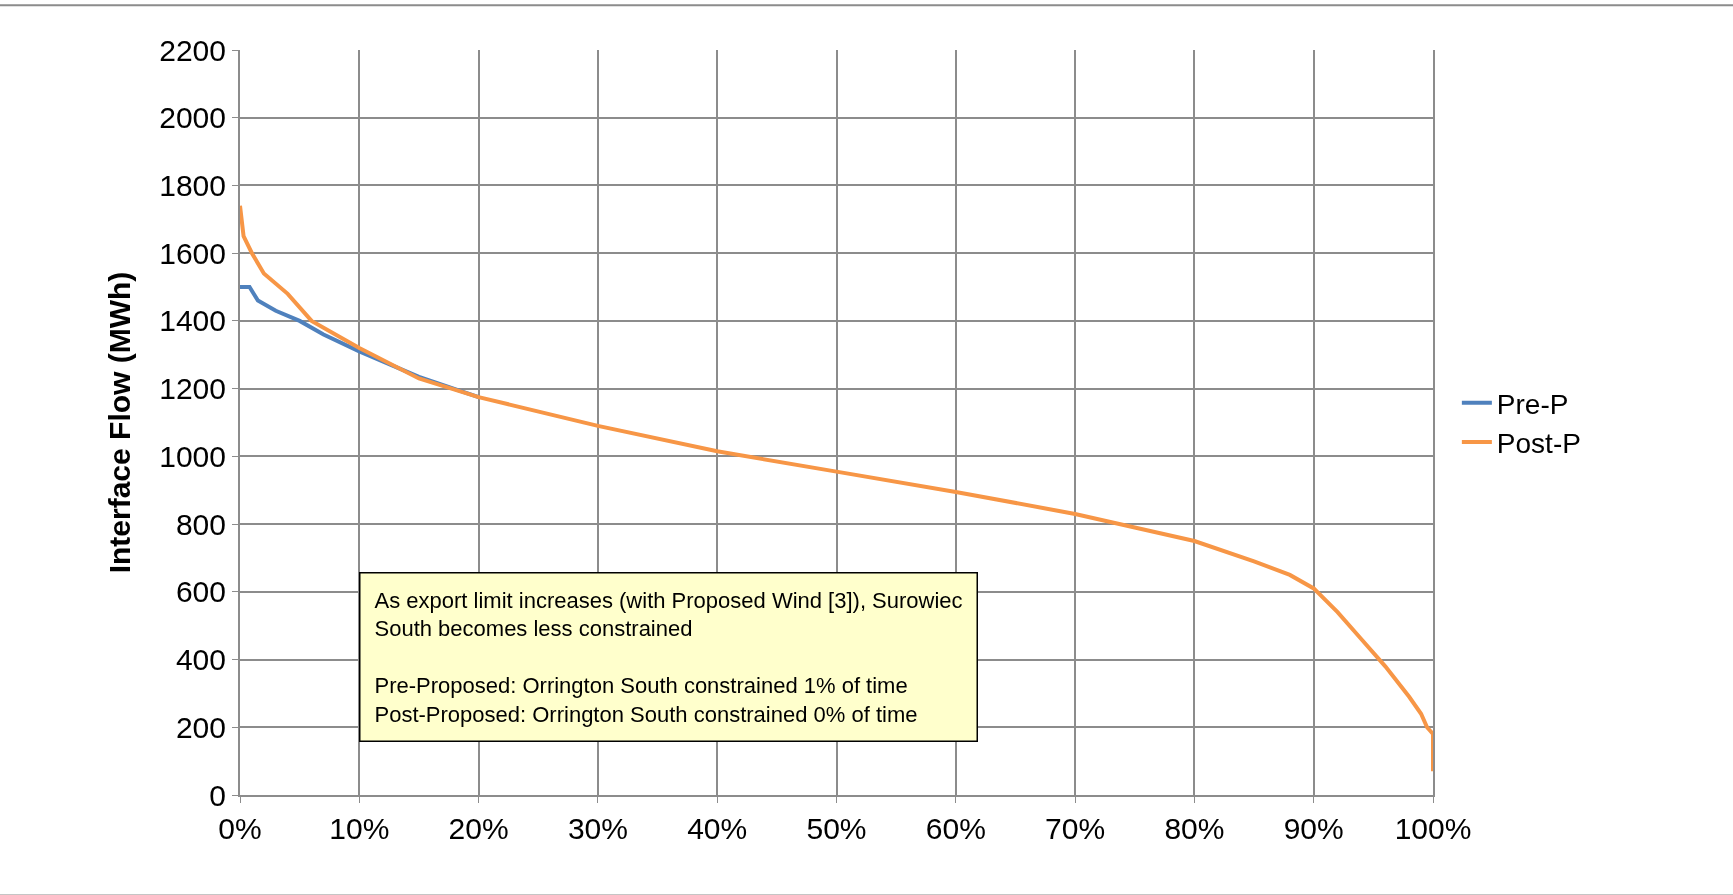  I want to click on y-tick-label: 2000, so click(192, 118).